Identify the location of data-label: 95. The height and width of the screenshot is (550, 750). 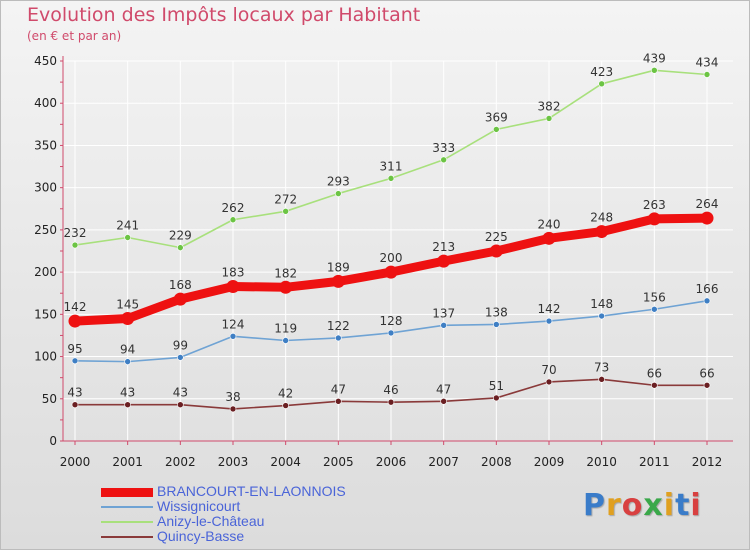
(74, 349).